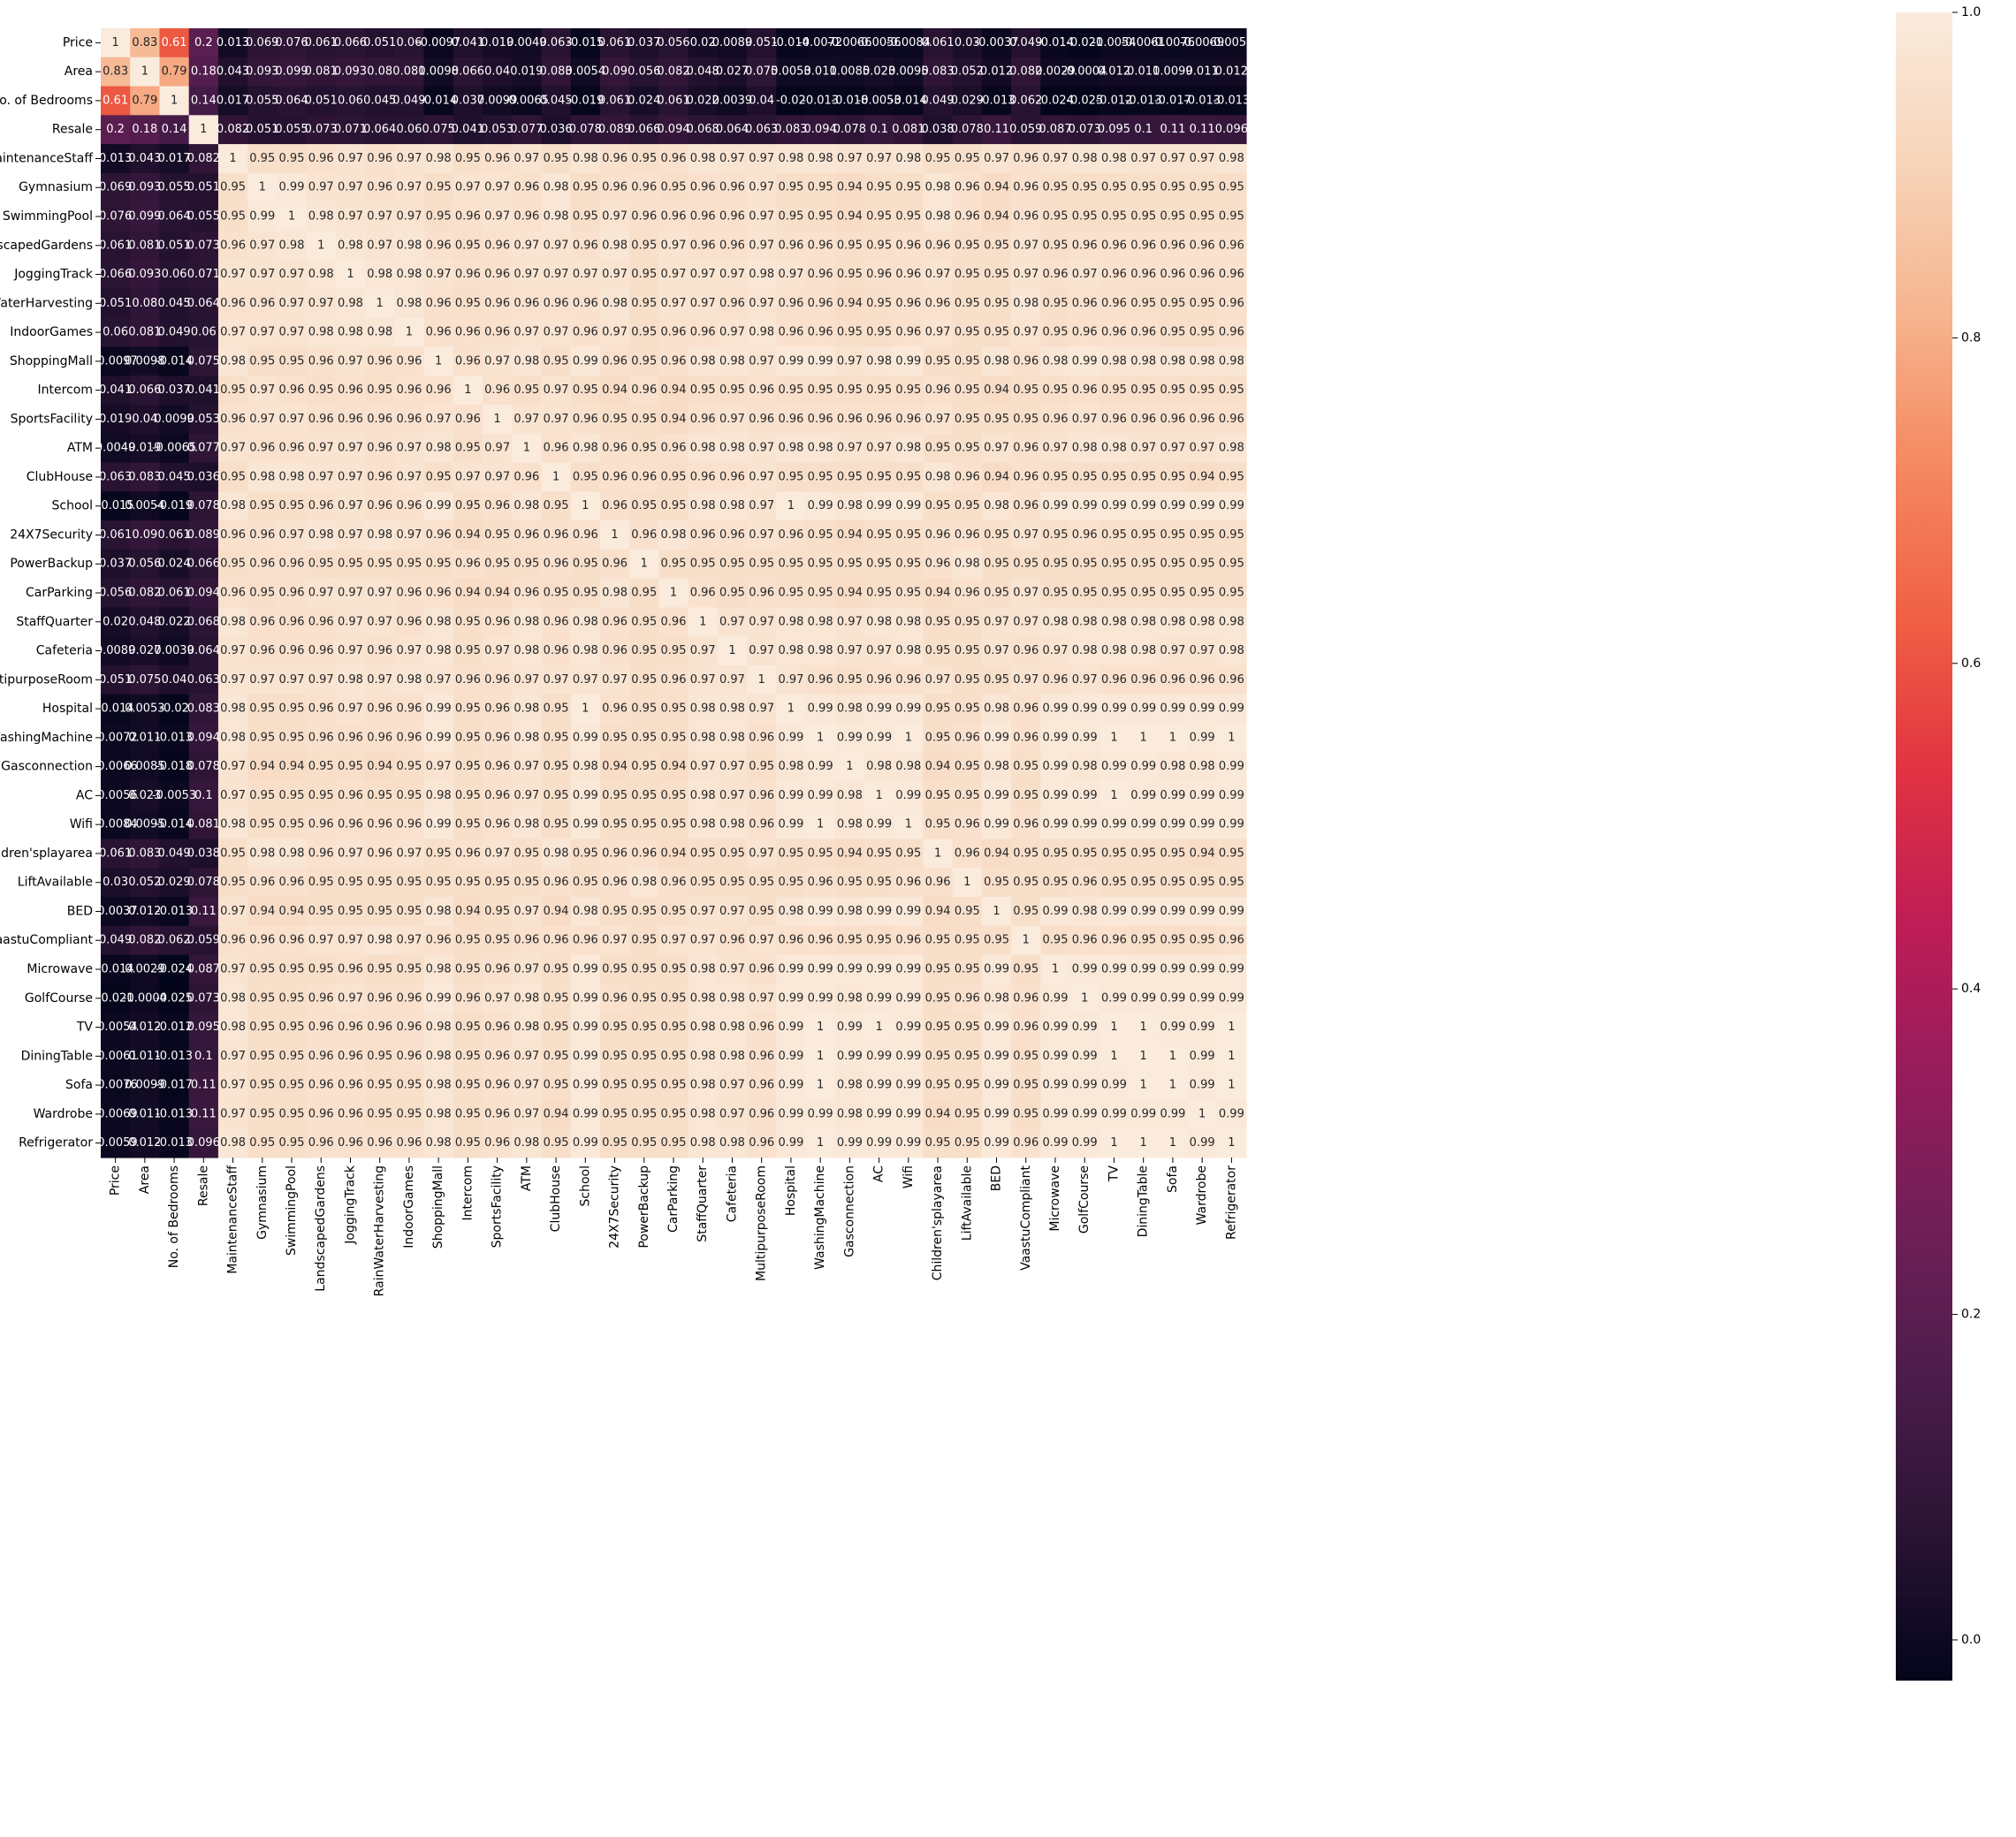 This screenshot has height=1837, width=2016. What do you see at coordinates (1232, 100) in the screenshot?
I see `cell-annotation: -0.013` at bounding box center [1232, 100].